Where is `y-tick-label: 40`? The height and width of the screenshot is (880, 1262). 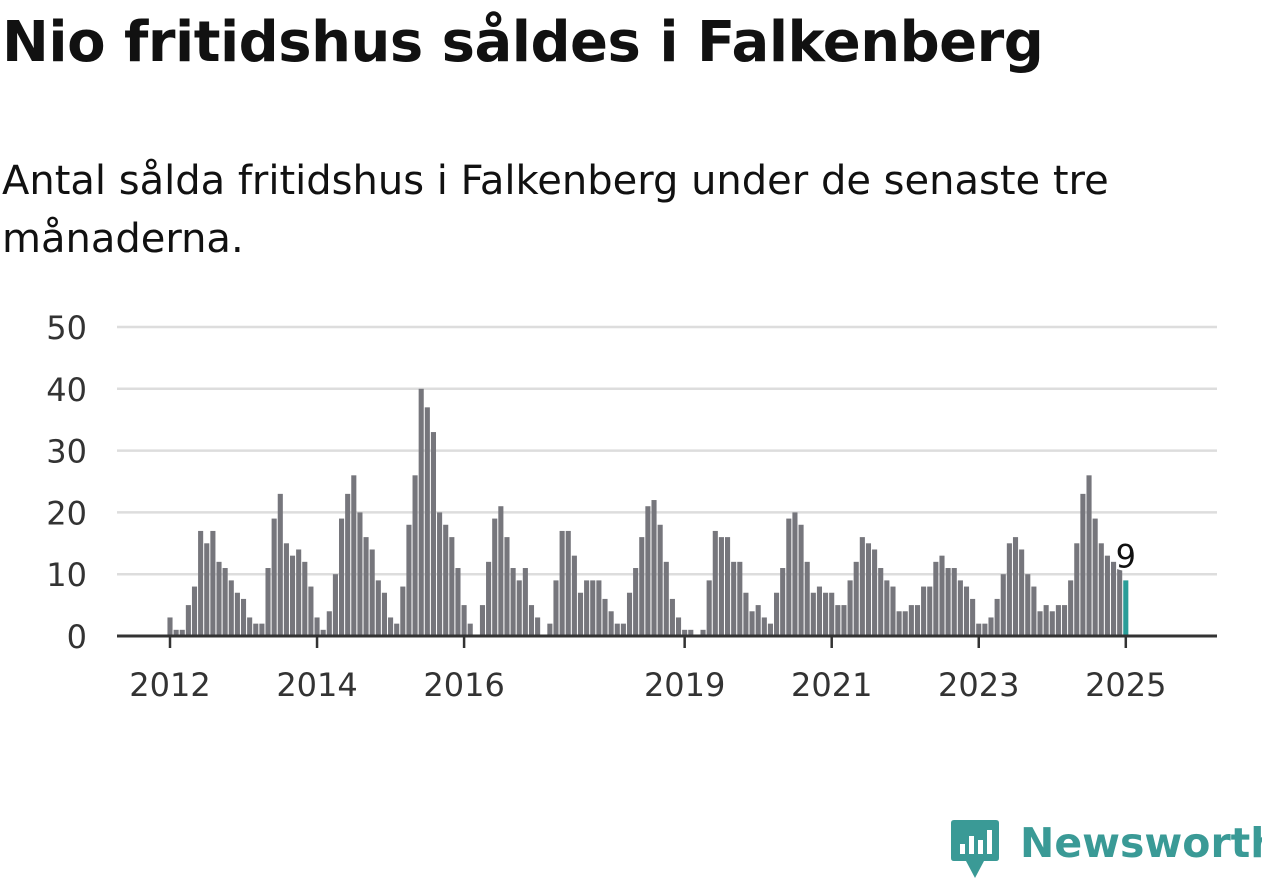
y-tick-label: 40 is located at coordinates (66, 390).